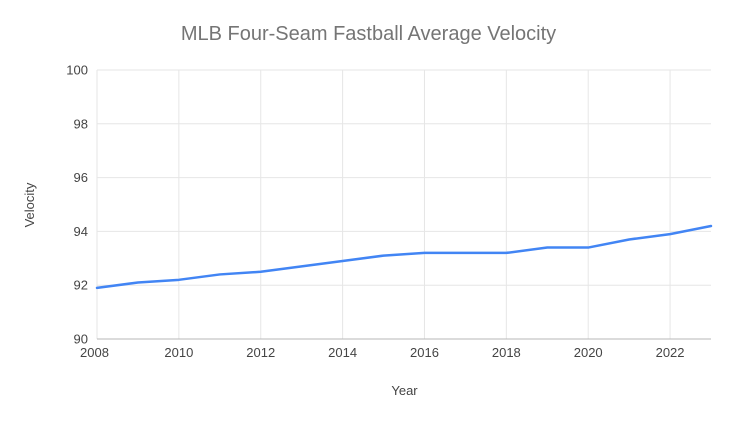 The height and width of the screenshot is (421, 737). Describe the element at coordinates (94, 352) in the screenshot. I see `x-tick-label: 2008` at that location.